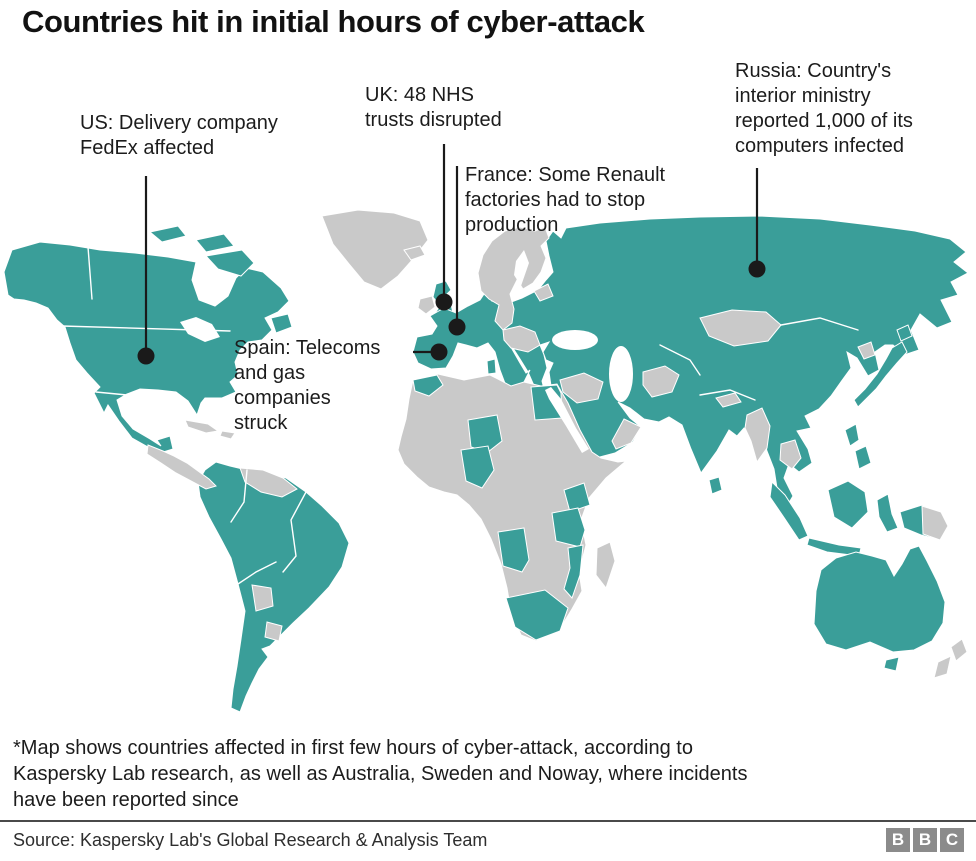 The image size is (976, 861). Describe the element at coordinates (813, 71) in the screenshot. I see `annotation-russia-line: Russia: Country's` at that location.